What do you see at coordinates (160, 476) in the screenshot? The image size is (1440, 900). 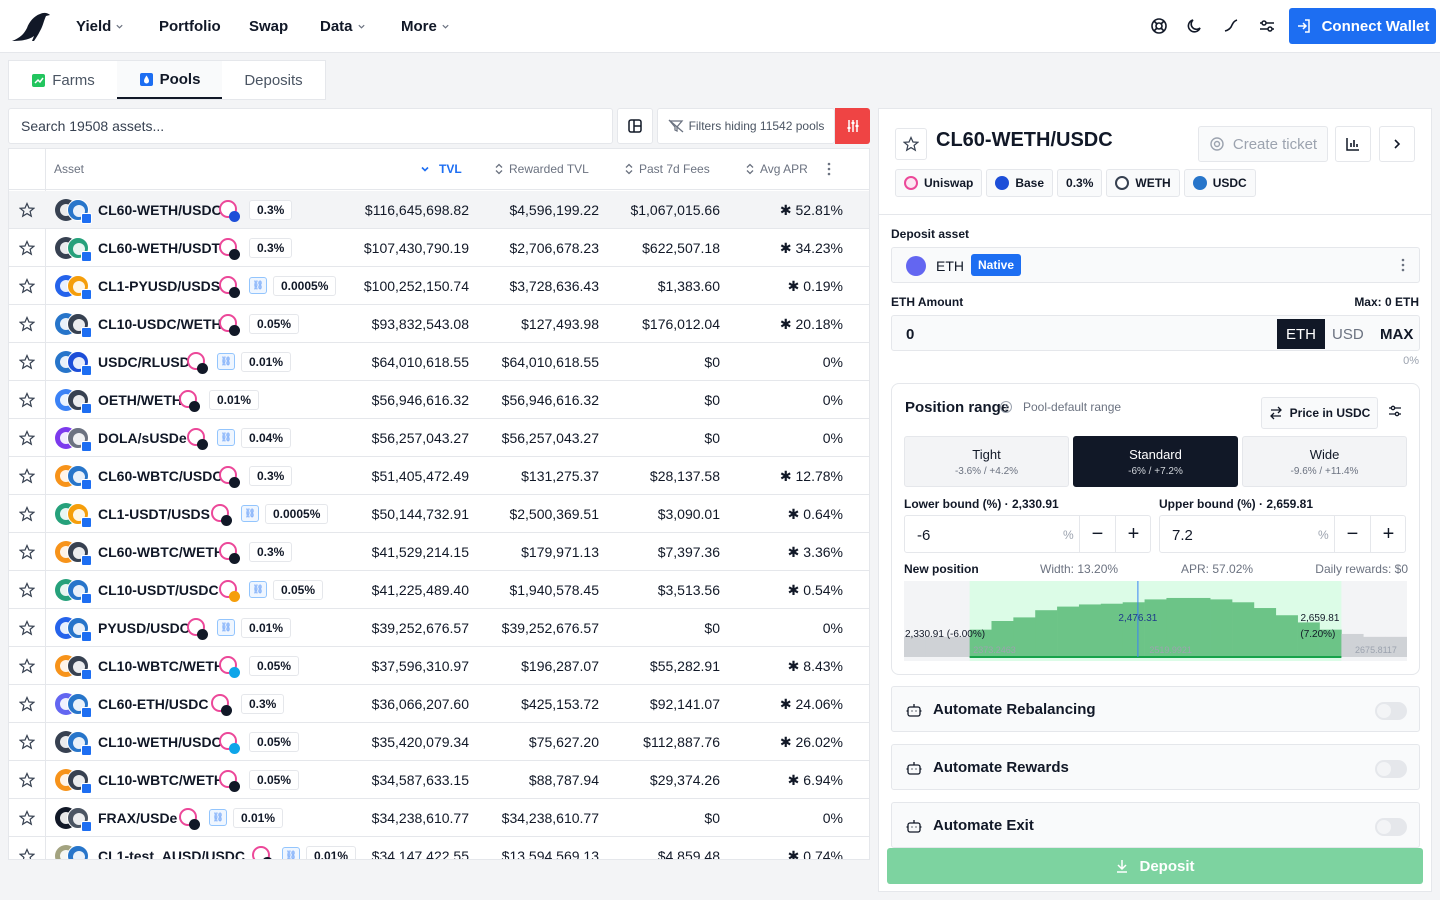 I see `pool-name: CL60-WBTC/USDC` at bounding box center [160, 476].